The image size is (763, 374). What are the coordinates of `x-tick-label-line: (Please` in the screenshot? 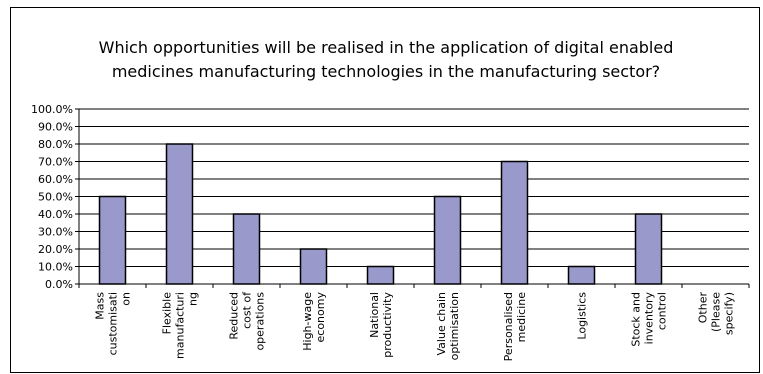 It's located at (716, 312).